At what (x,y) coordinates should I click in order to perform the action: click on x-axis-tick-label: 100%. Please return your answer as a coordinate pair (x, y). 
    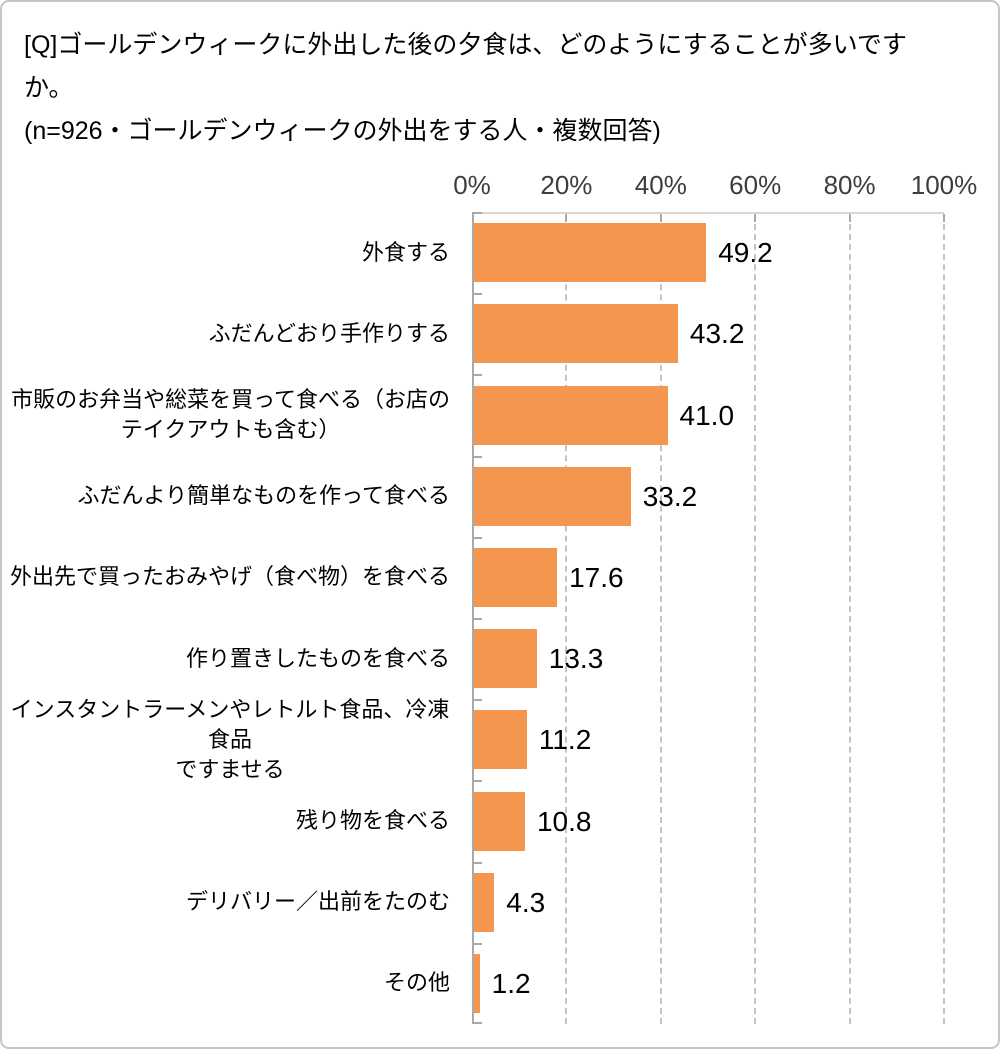
    Looking at the image, I should click on (944, 185).